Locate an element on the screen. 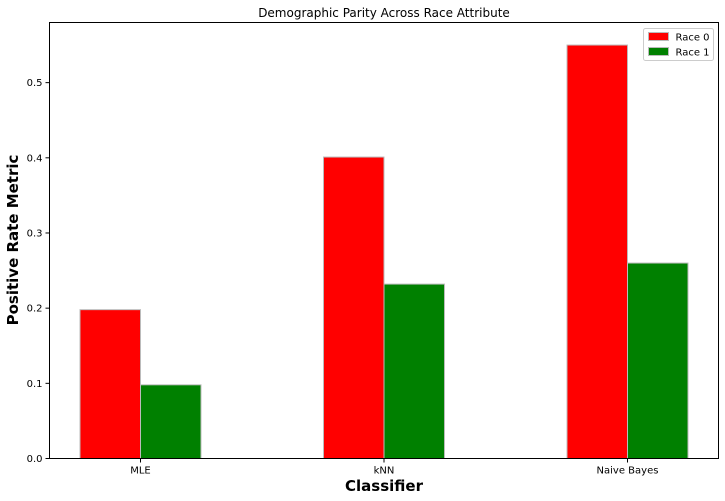 This screenshot has height=501, width=725. y-tick-label: 0.4 is located at coordinates (35, 158).